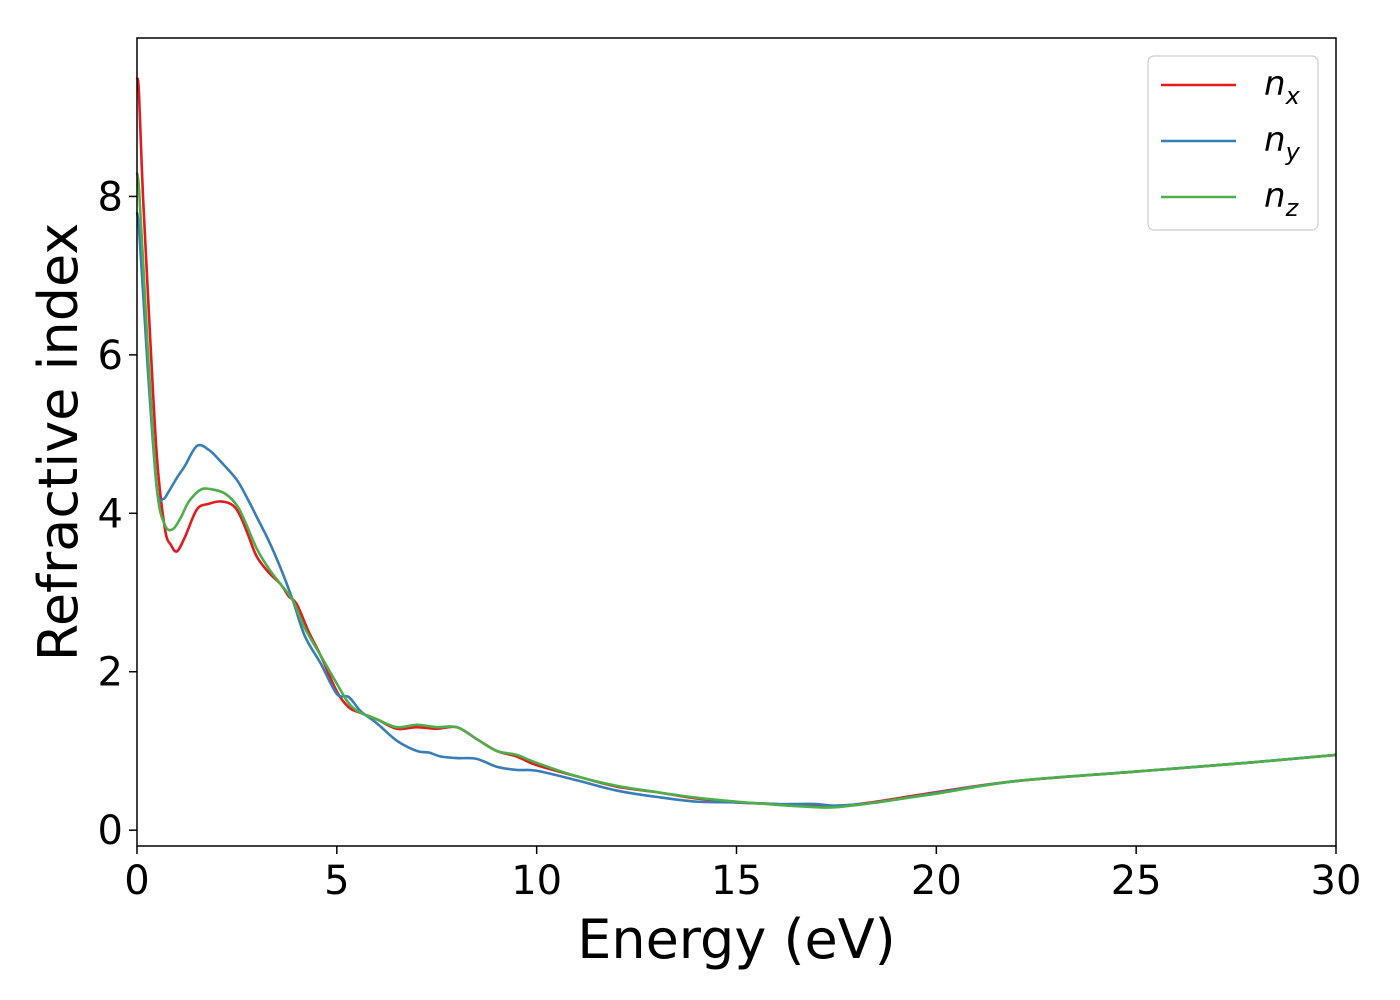 The width and height of the screenshot is (1400, 1000). I want to click on y-tick-label: 2, so click(110, 673).